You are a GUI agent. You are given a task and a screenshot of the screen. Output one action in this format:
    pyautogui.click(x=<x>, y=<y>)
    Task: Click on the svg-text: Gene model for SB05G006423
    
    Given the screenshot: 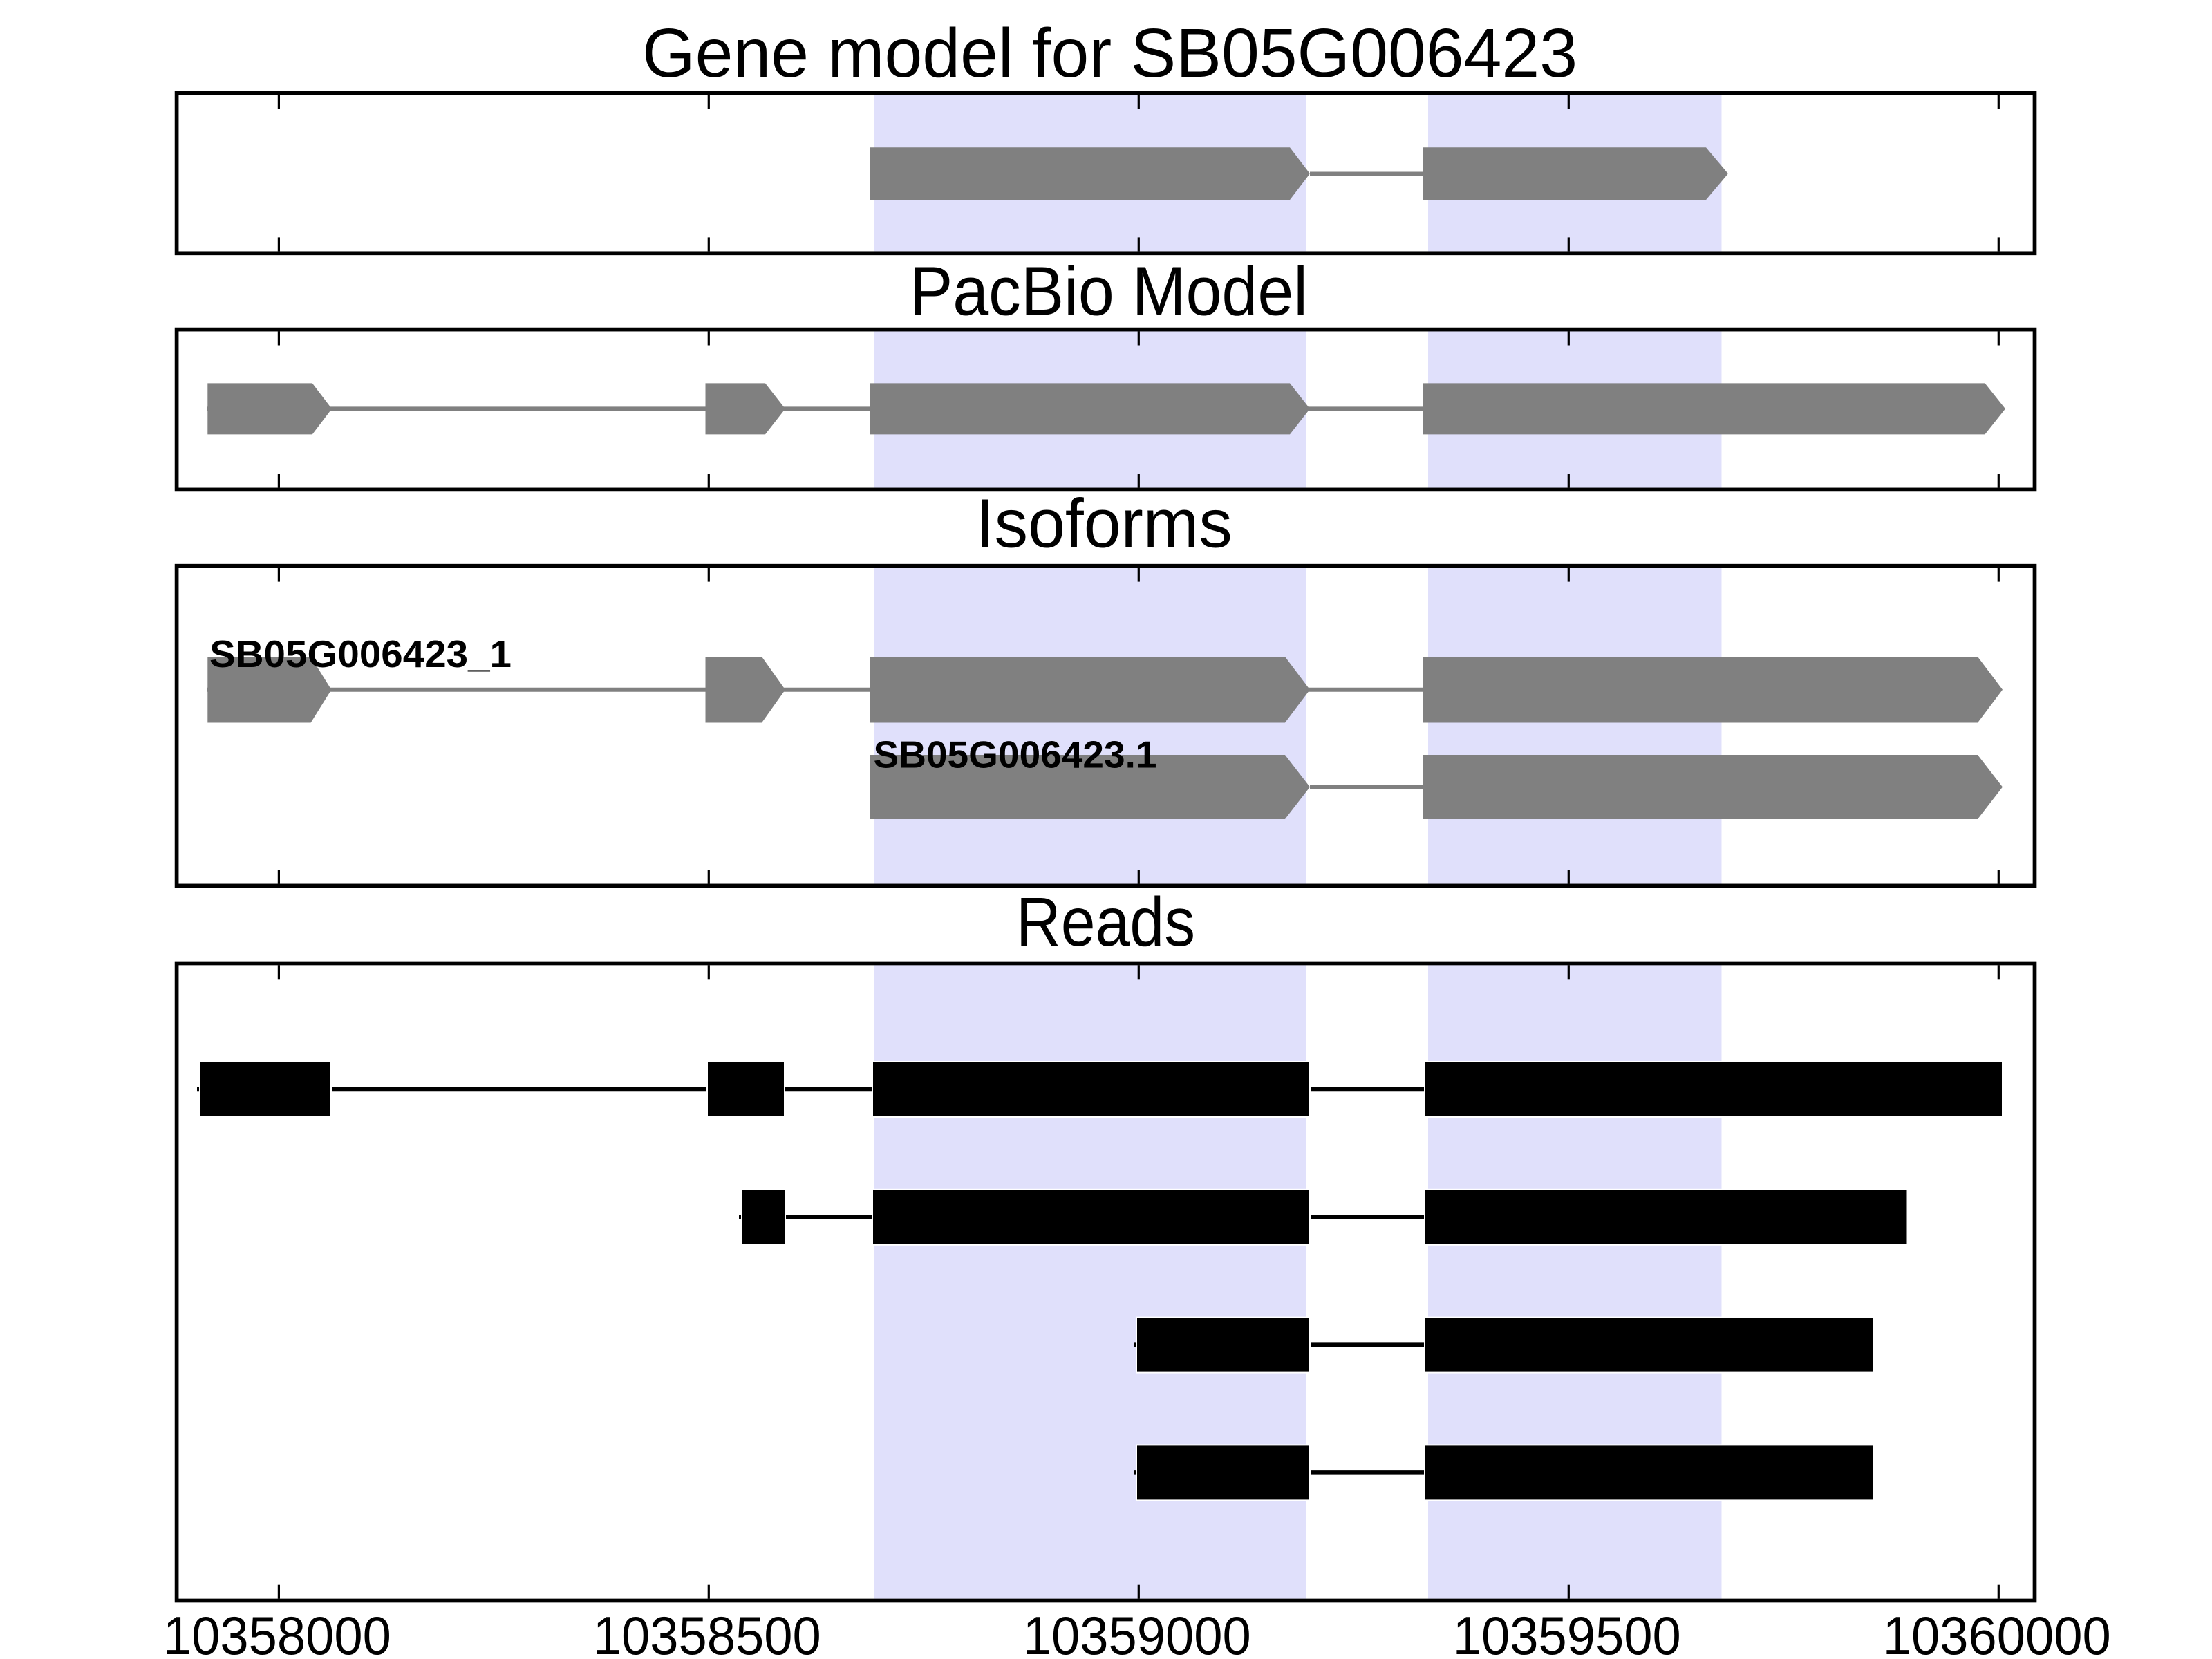 What is the action you would take?
    pyautogui.click(x=1110, y=54)
    